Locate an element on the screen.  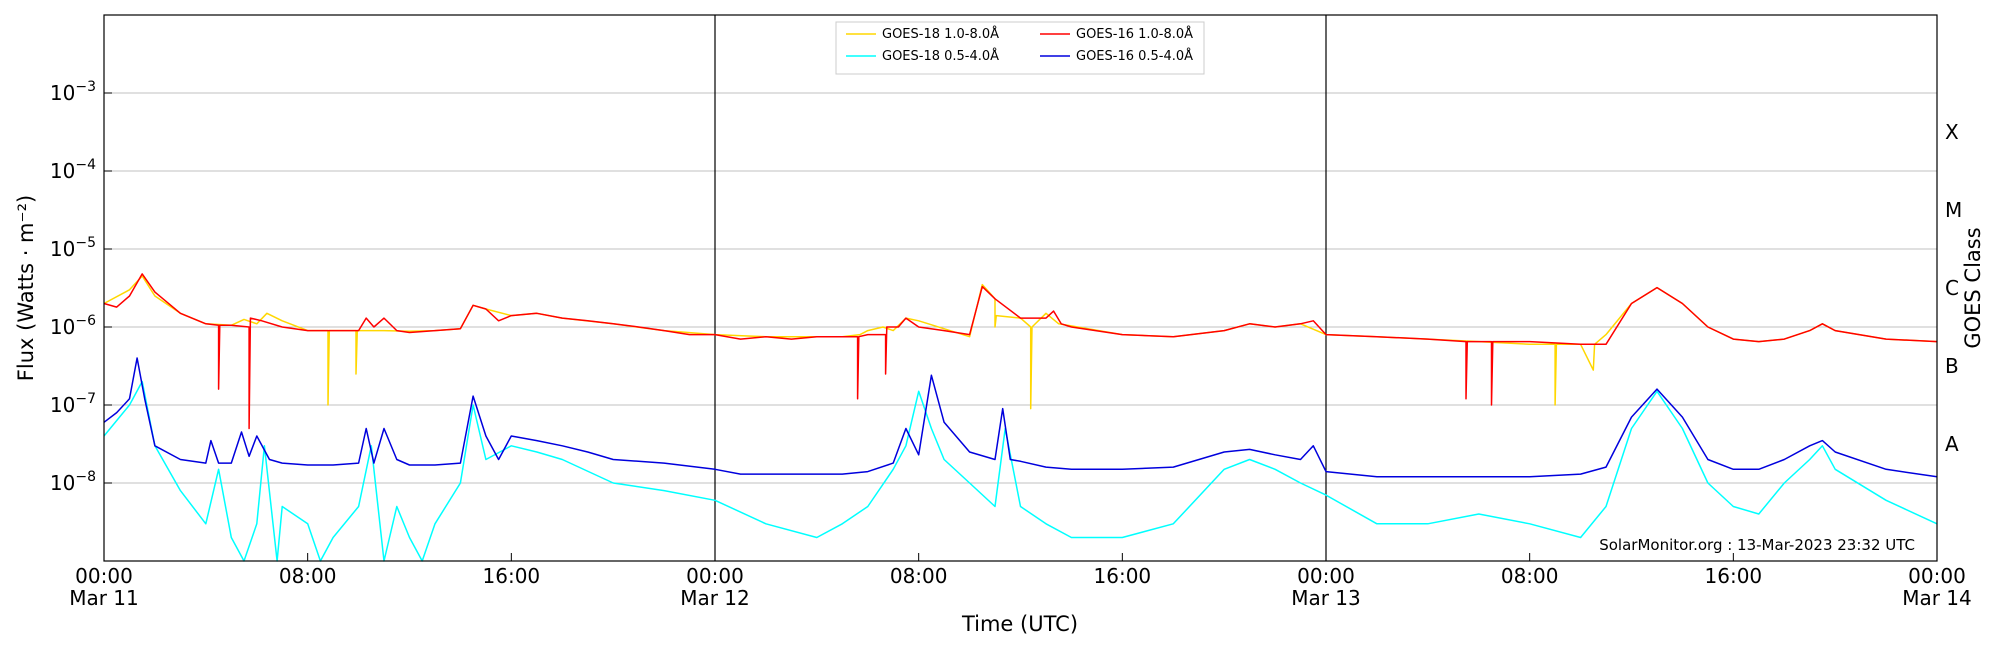
goes-class-label: A is located at coordinates (1952, 444).